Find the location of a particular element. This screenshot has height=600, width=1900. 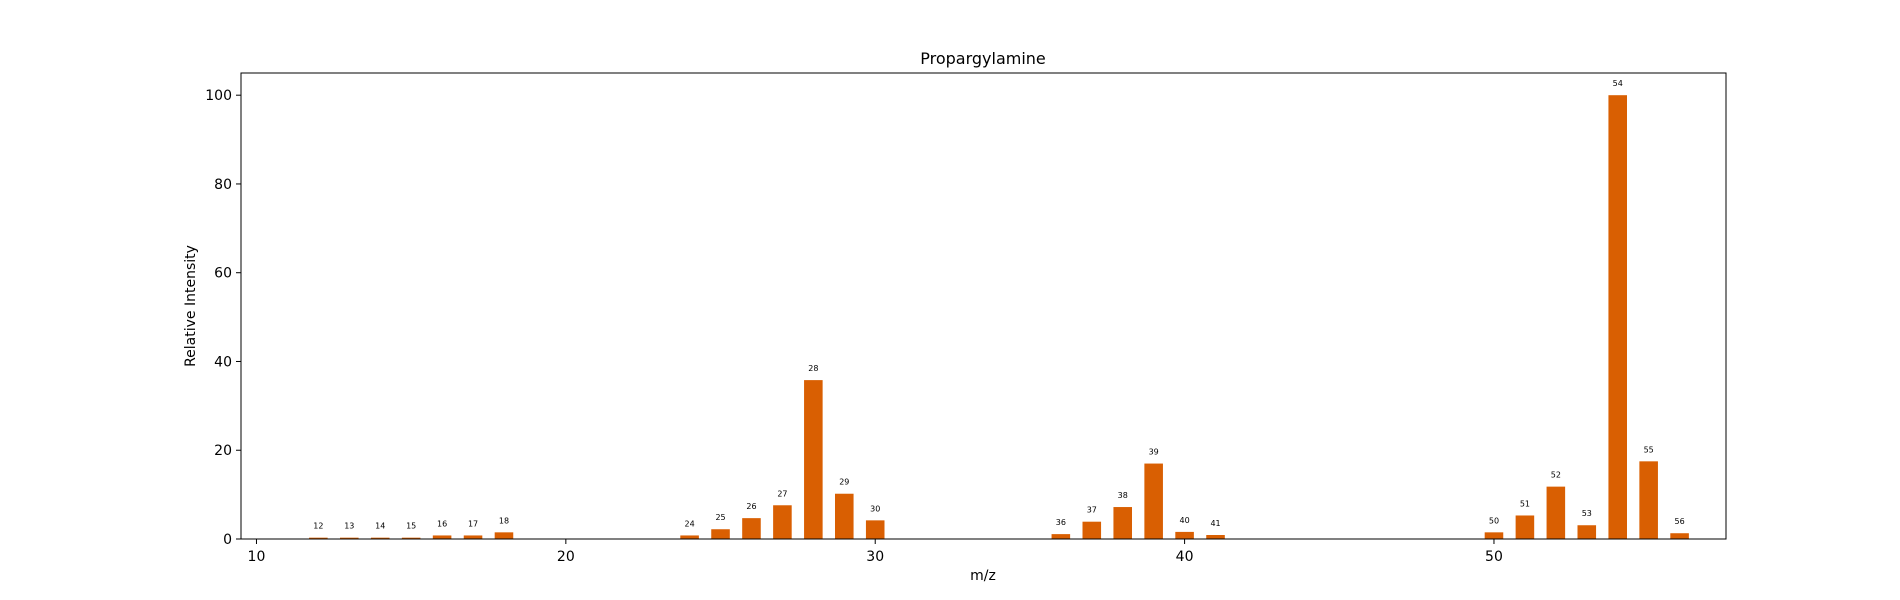

bar-label-mz-13: 13 is located at coordinates (349, 526).